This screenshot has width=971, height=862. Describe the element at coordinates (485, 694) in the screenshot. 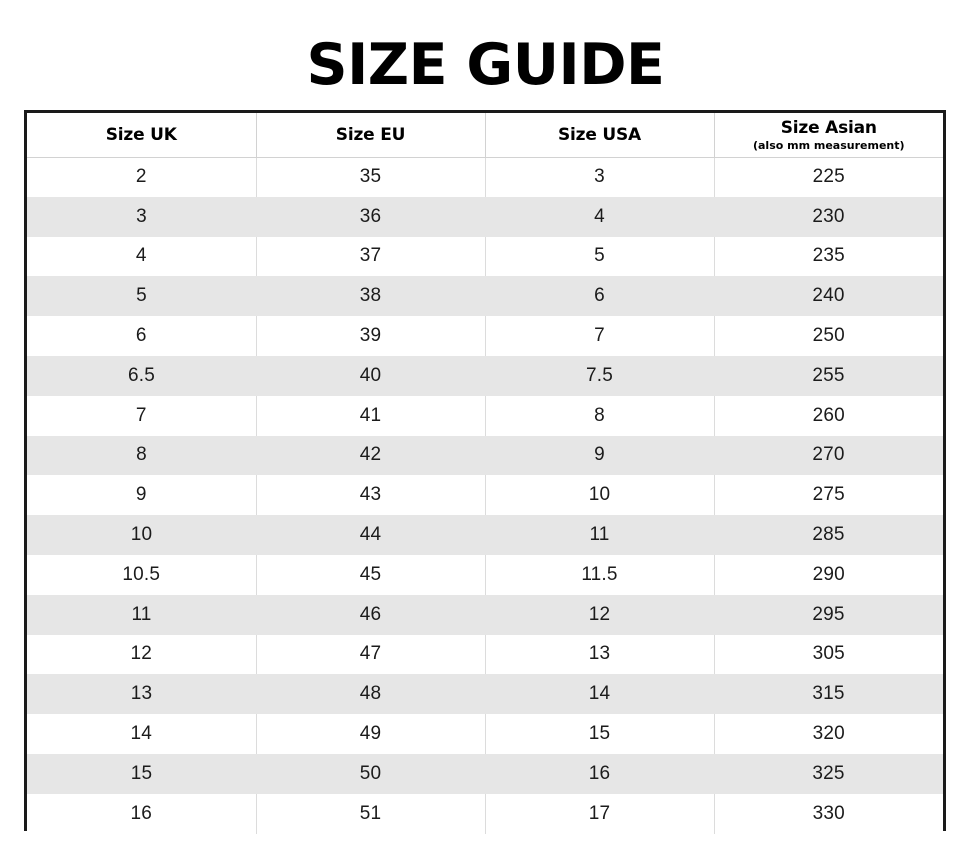

I see `table-row: 13 48 14 315` at that location.